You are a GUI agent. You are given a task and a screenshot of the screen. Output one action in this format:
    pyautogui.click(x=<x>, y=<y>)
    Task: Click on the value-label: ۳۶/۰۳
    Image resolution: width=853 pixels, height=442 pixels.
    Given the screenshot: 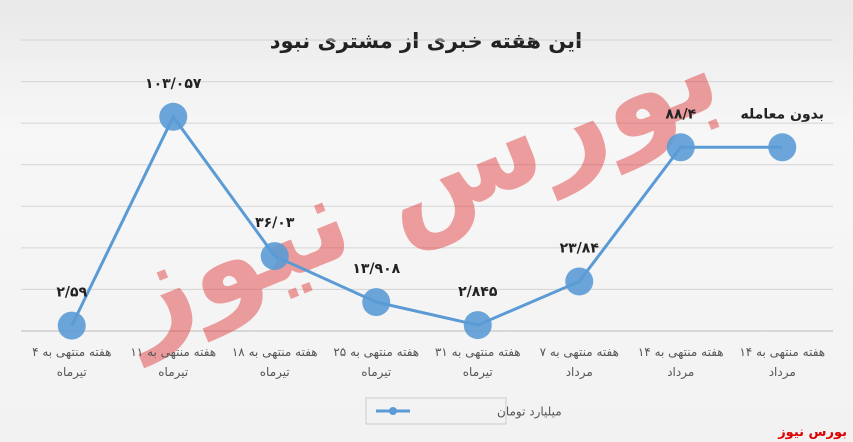 What is the action you would take?
    pyautogui.click(x=275, y=223)
    